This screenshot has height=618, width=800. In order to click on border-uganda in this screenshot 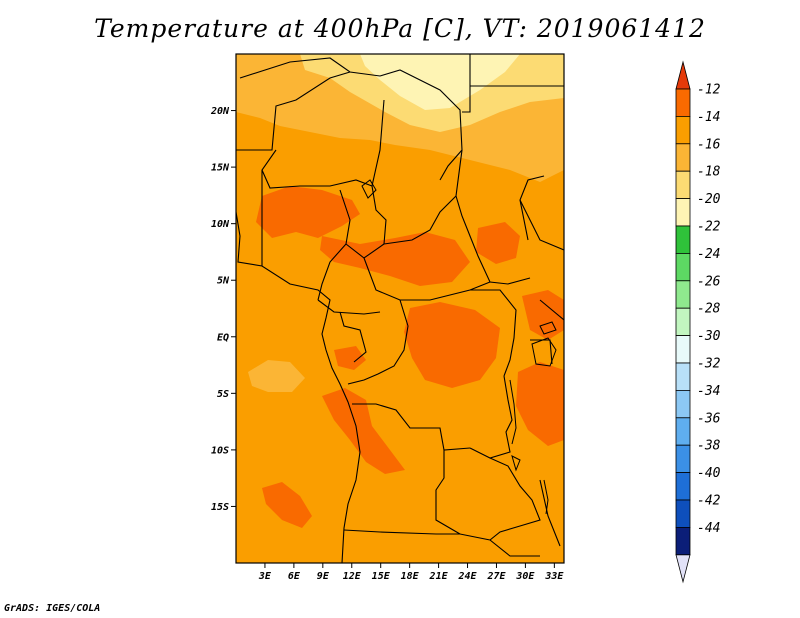, I will do `click(541, 352)`.